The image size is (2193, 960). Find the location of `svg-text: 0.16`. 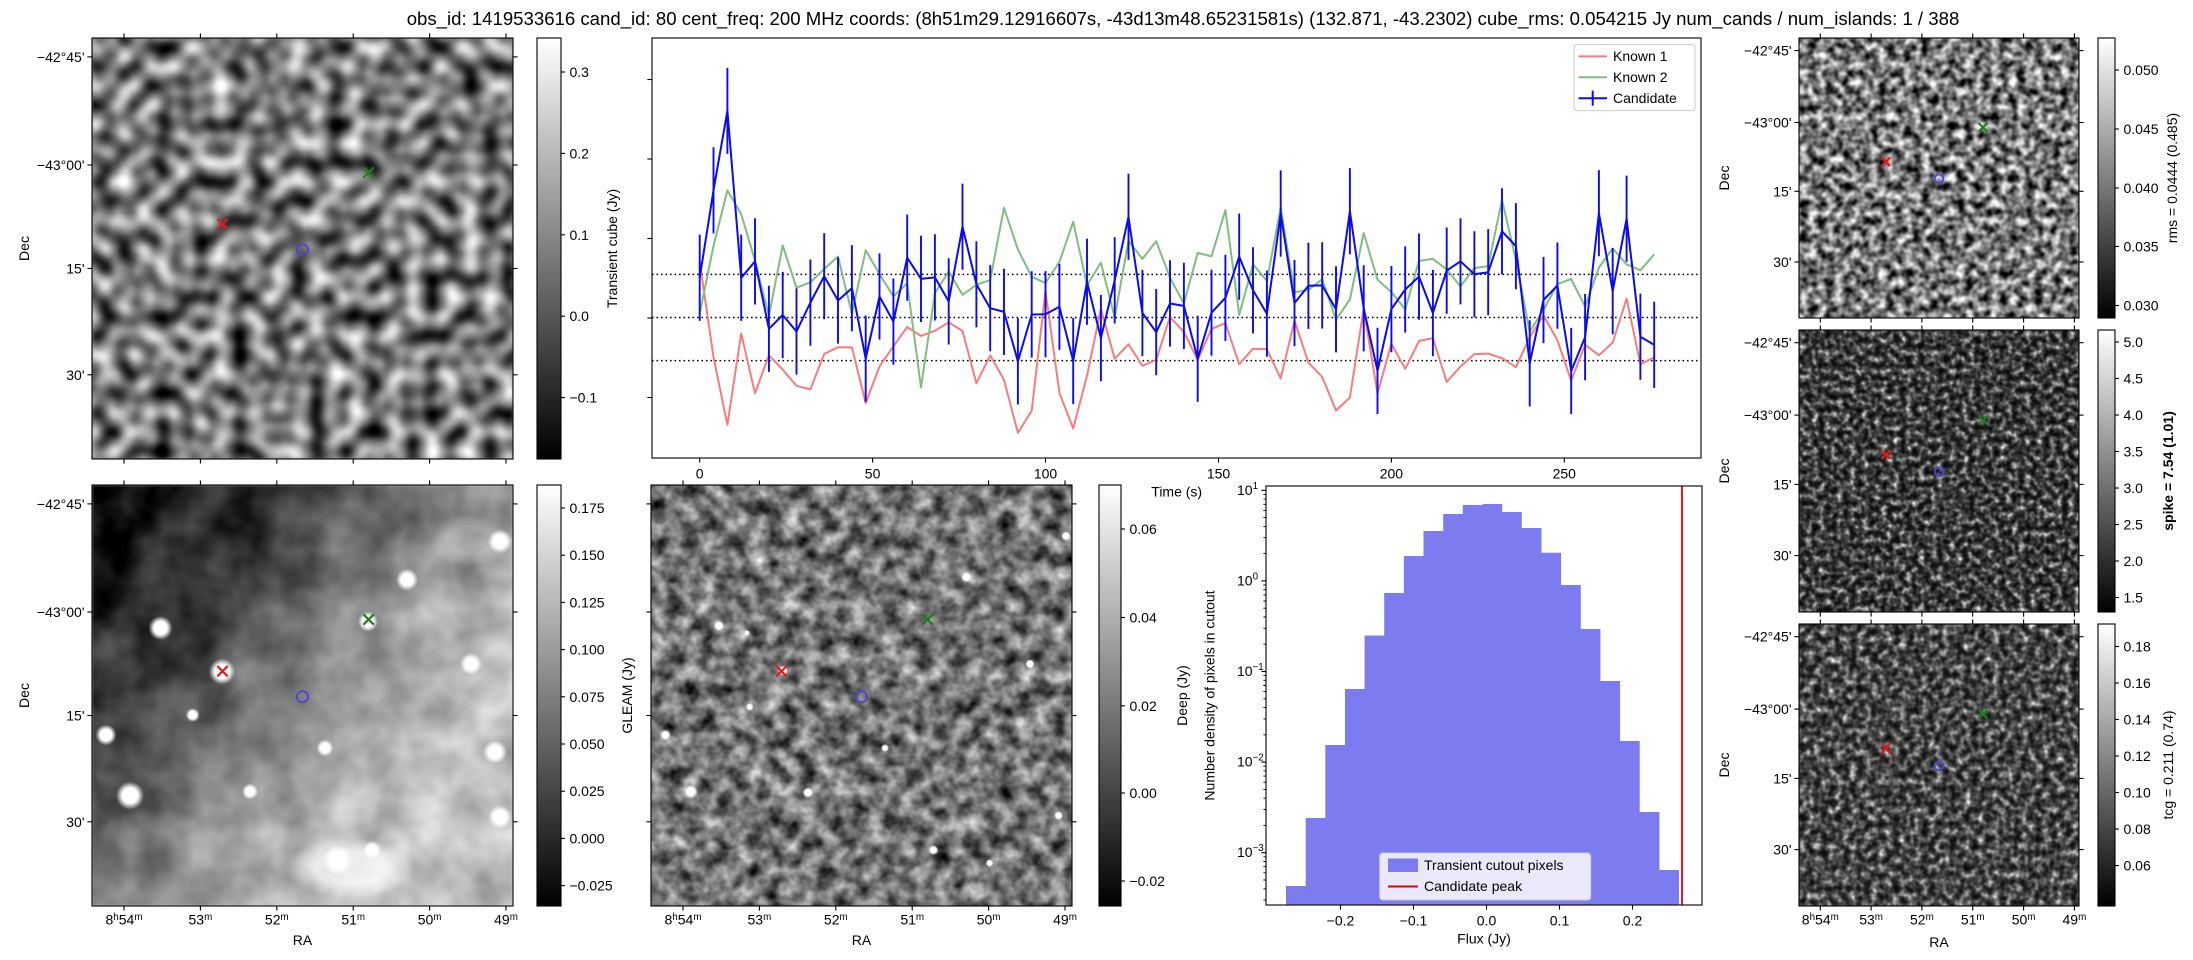

svg-text: 0.16 is located at coordinates (2137, 683).